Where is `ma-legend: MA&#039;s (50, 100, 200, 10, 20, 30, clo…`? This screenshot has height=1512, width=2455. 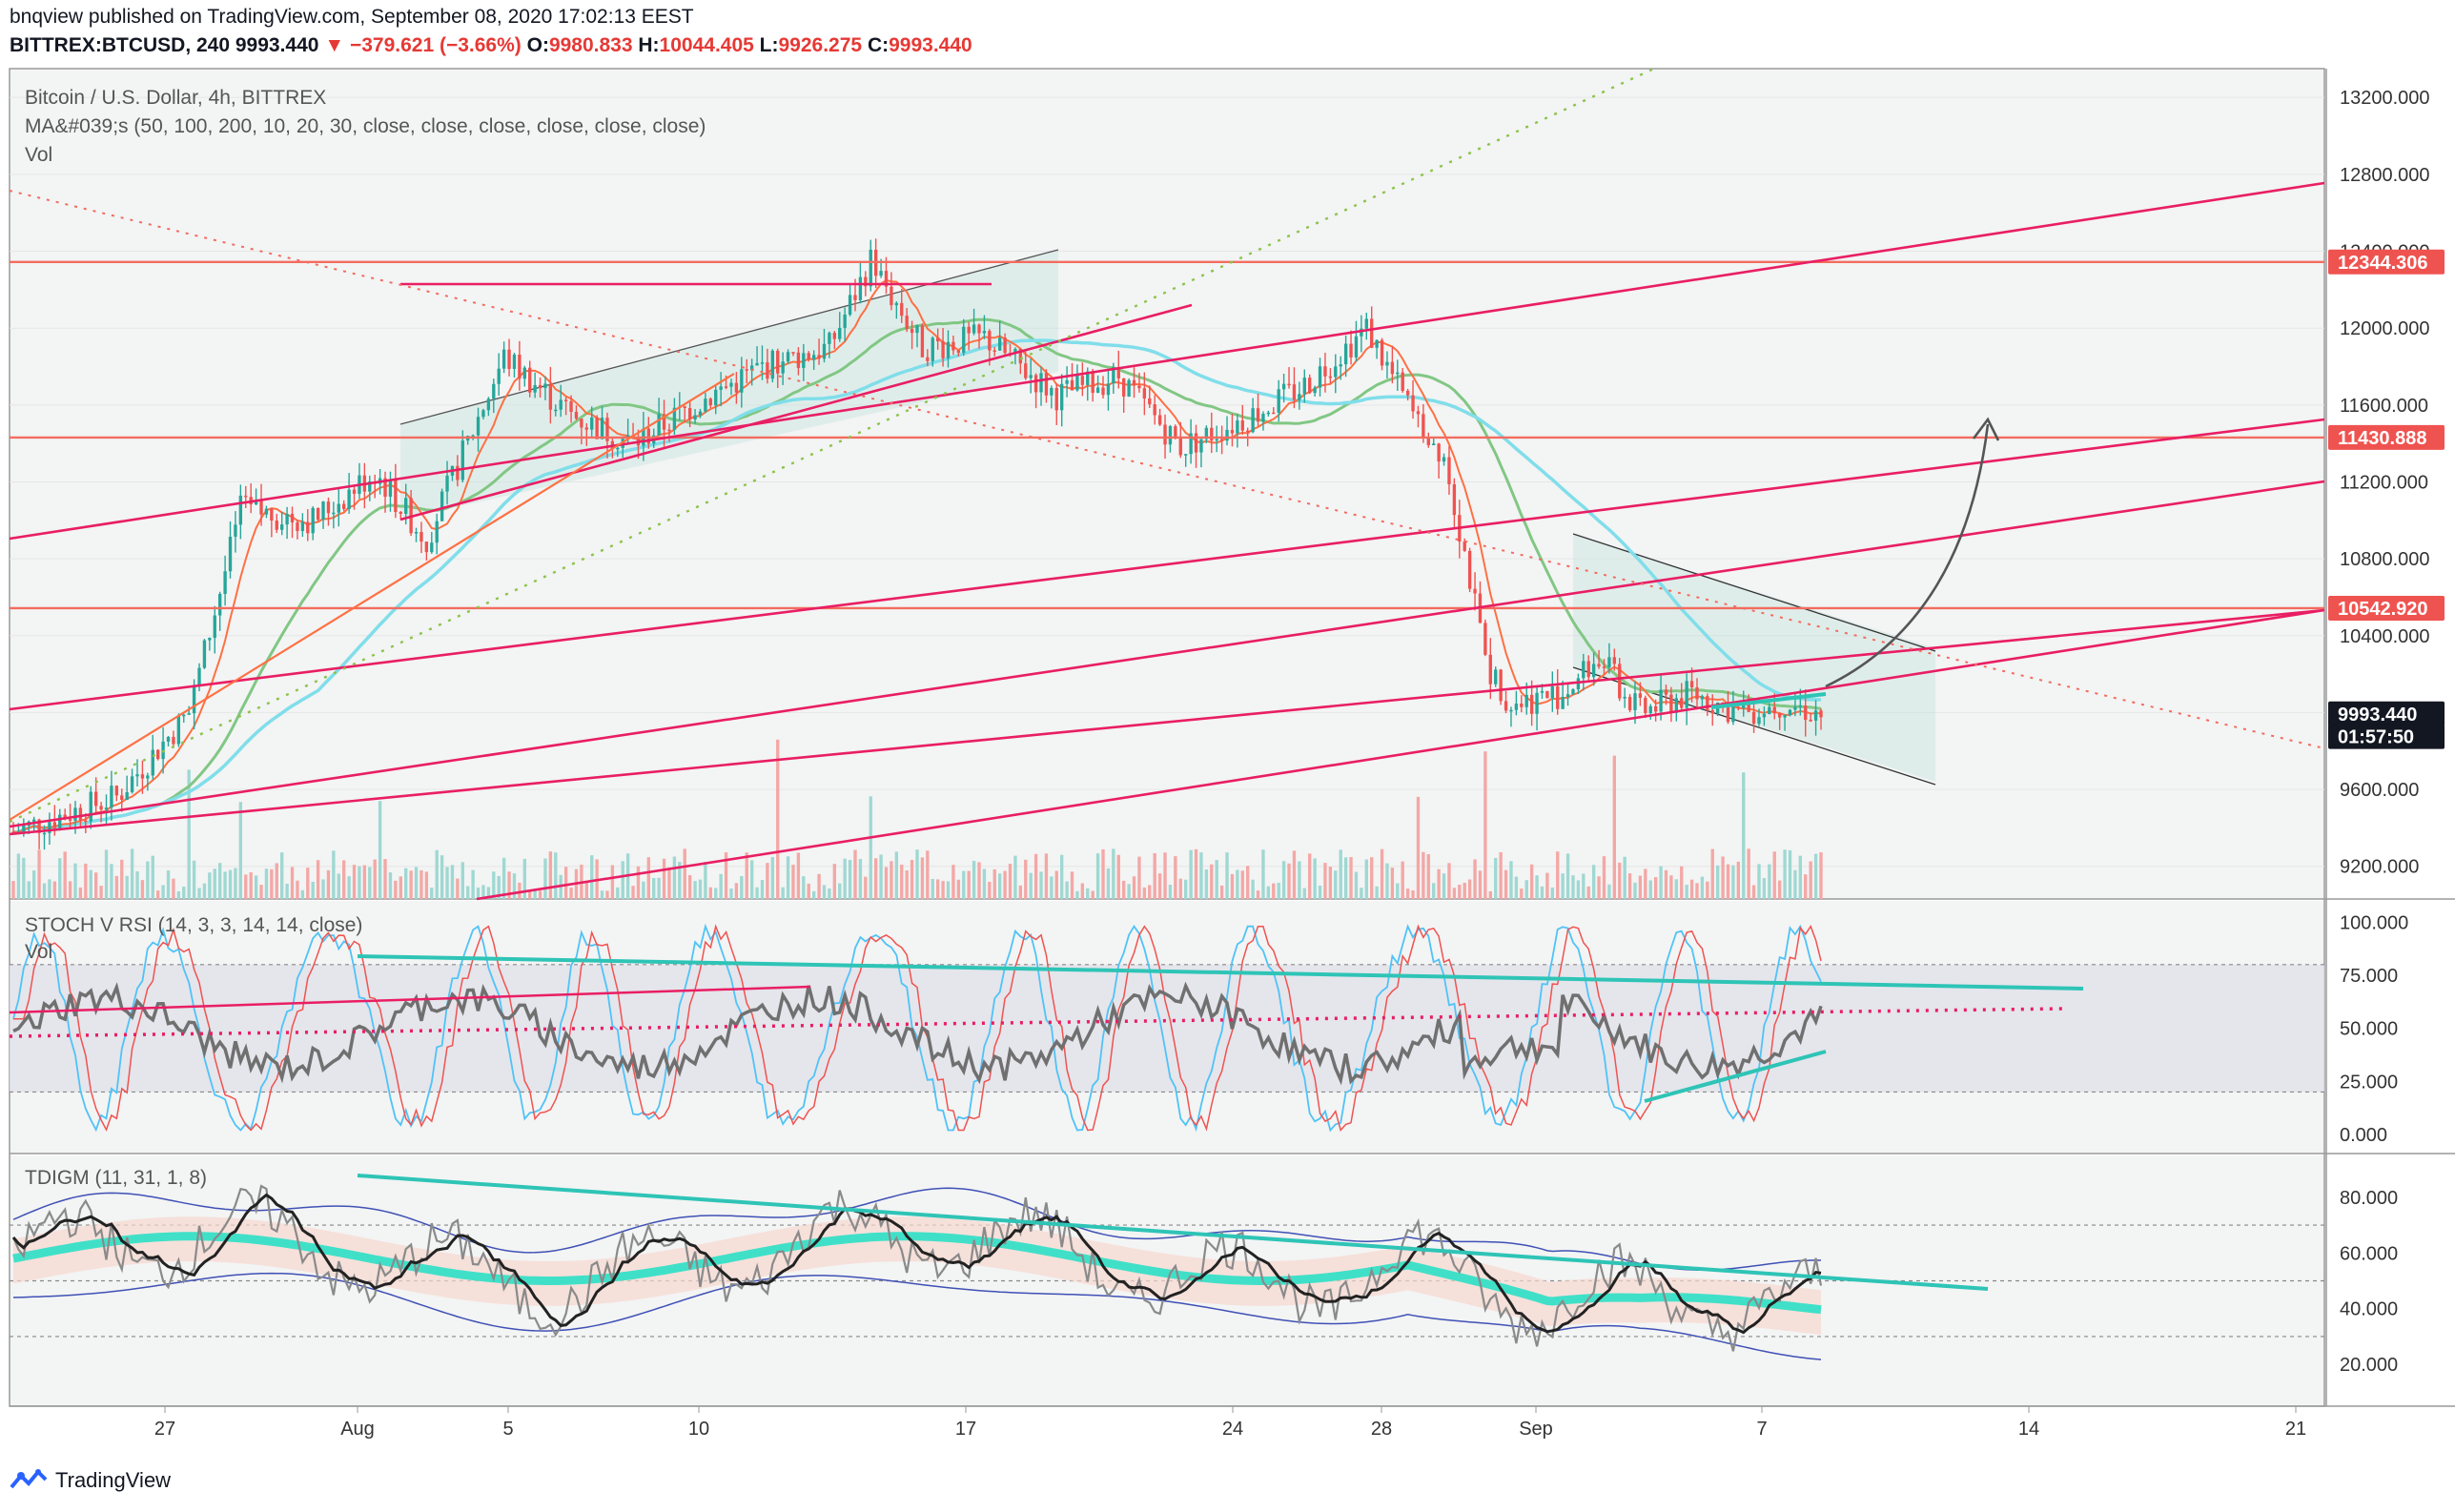
ma-legend: MA&#039;s (50, 100, 200, 10, 20, 30, clo… is located at coordinates (365, 126).